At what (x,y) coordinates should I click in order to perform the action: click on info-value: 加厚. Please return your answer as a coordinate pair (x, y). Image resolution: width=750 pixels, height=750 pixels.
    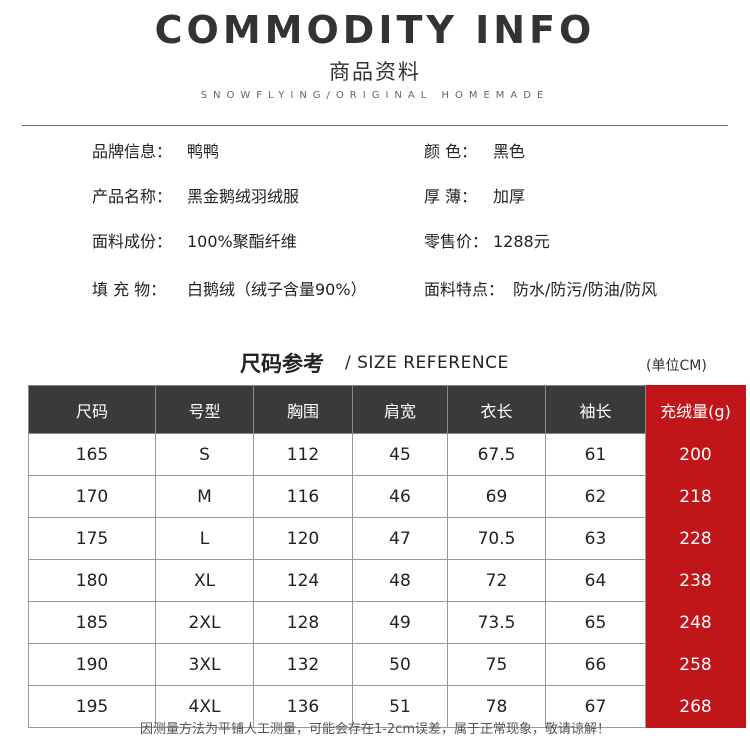
    Looking at the image, I should click on (509, 196).